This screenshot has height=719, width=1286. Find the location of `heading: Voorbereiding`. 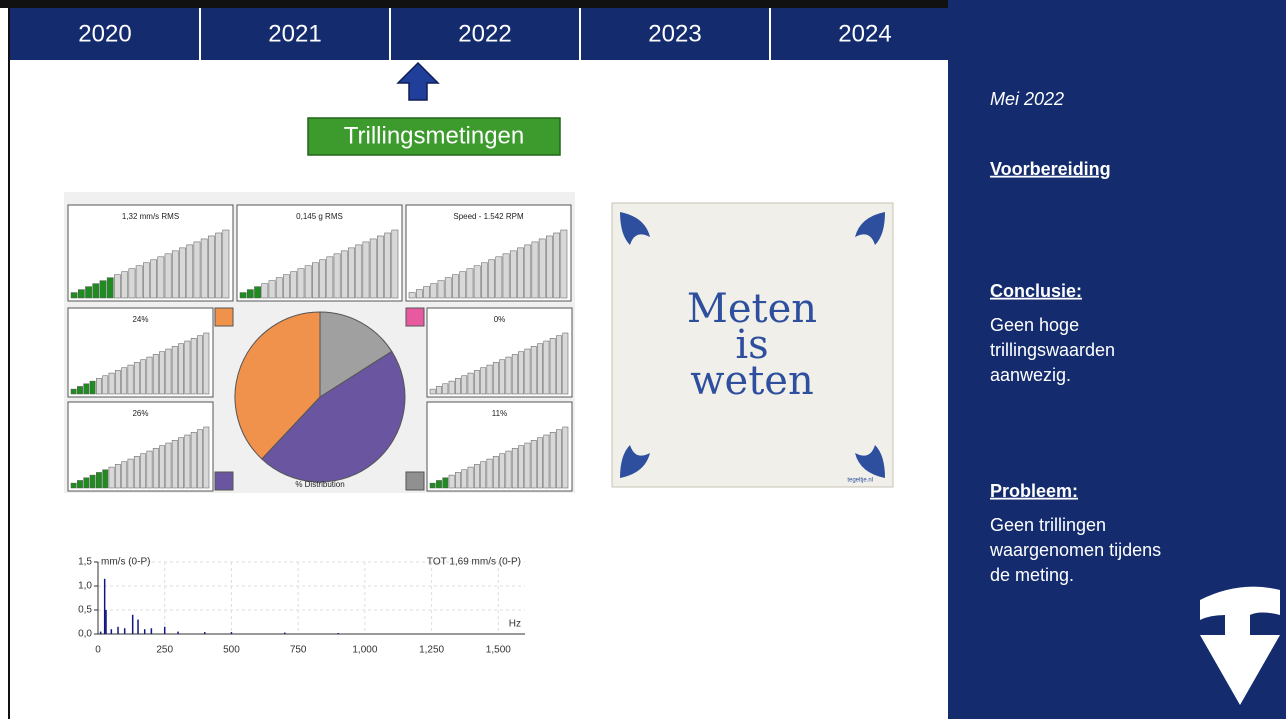

heading: Voorbereiding is located at coordinates (1050, 169).